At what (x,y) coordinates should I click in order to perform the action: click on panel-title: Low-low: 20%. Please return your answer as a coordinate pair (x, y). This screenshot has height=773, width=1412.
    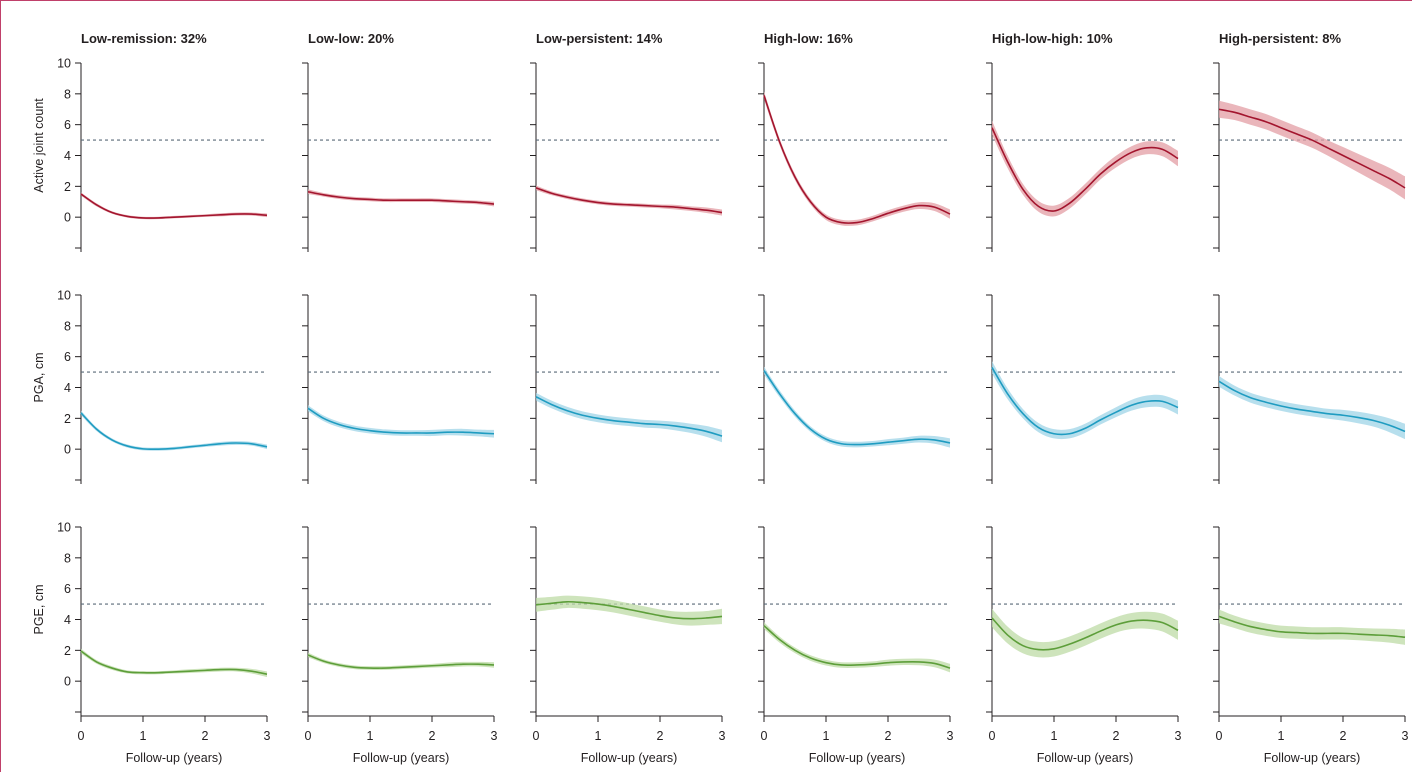
    Looking at the image, I should click on (351, 38).